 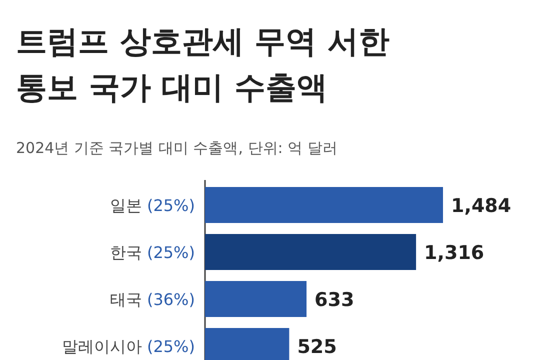 I want to click on y-tick-label: 말레이시아 (25%), so click(x=128, y=346).